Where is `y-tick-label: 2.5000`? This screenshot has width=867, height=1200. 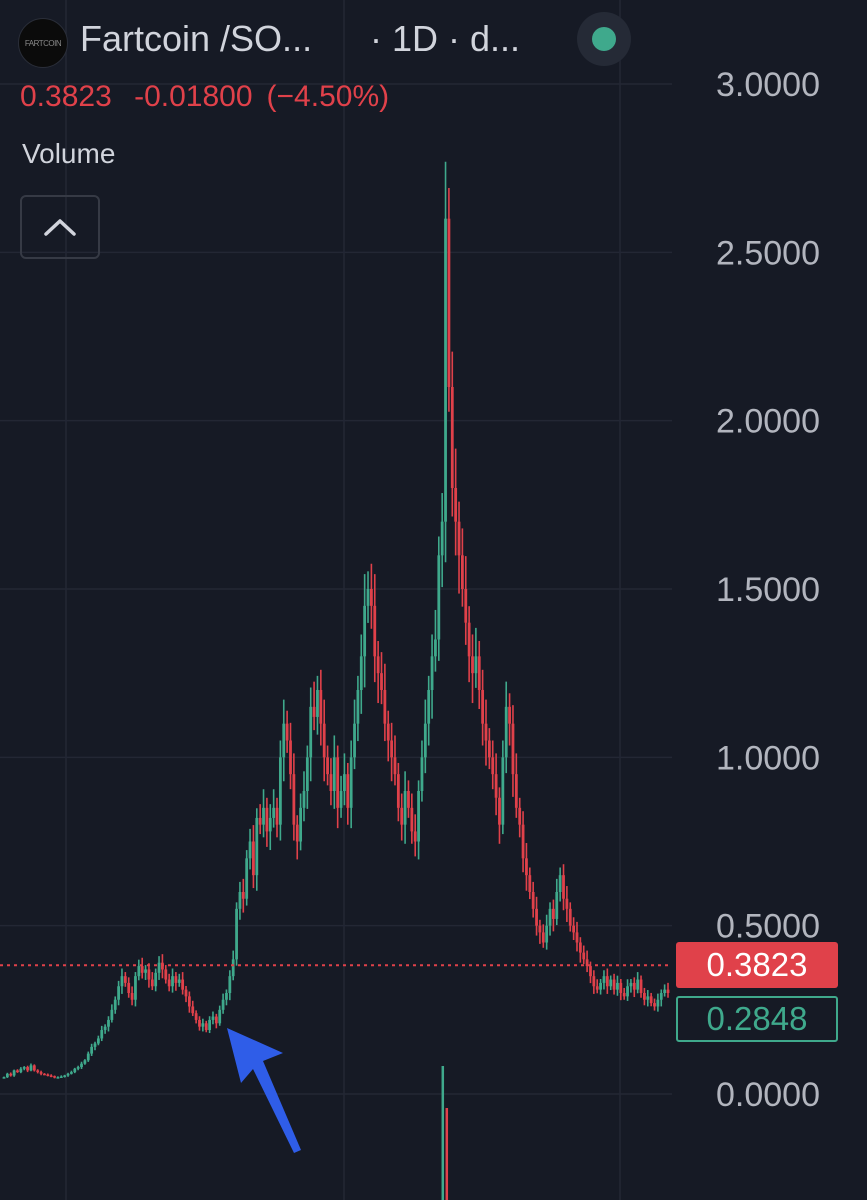 y-tick-label: 2.5000 is located at coordinates (768, 253).